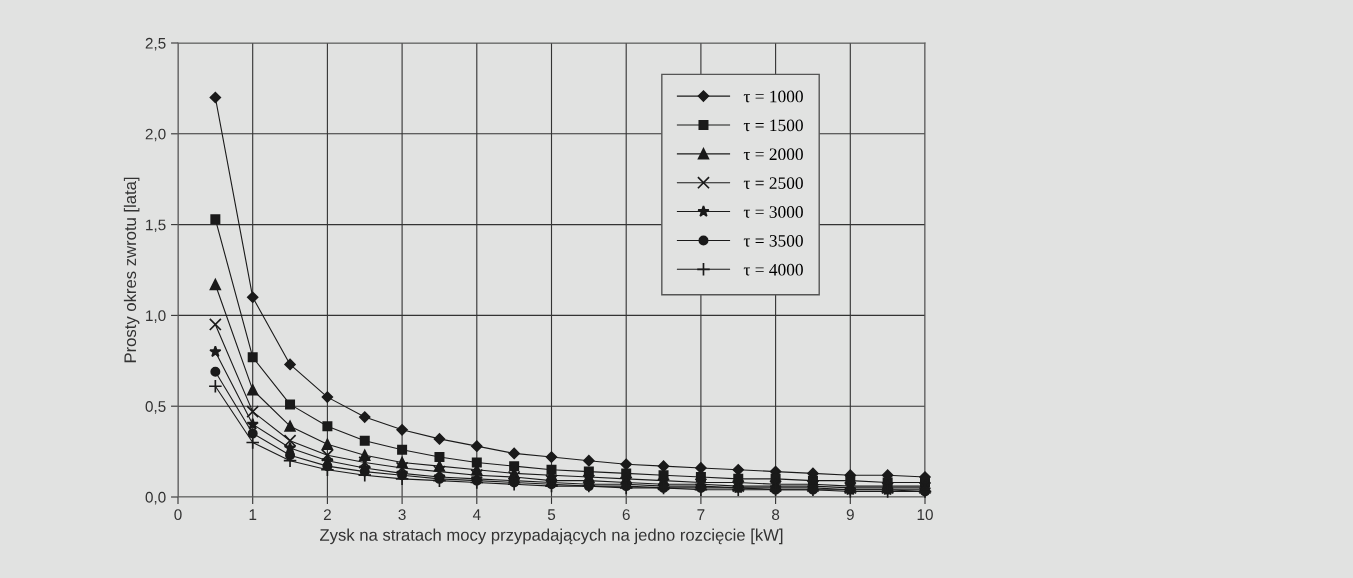  What do you see at coordinates (773, 125) in the screenshot?
I see `legend-label: τ = 1500` at bounding box center [773, 125].